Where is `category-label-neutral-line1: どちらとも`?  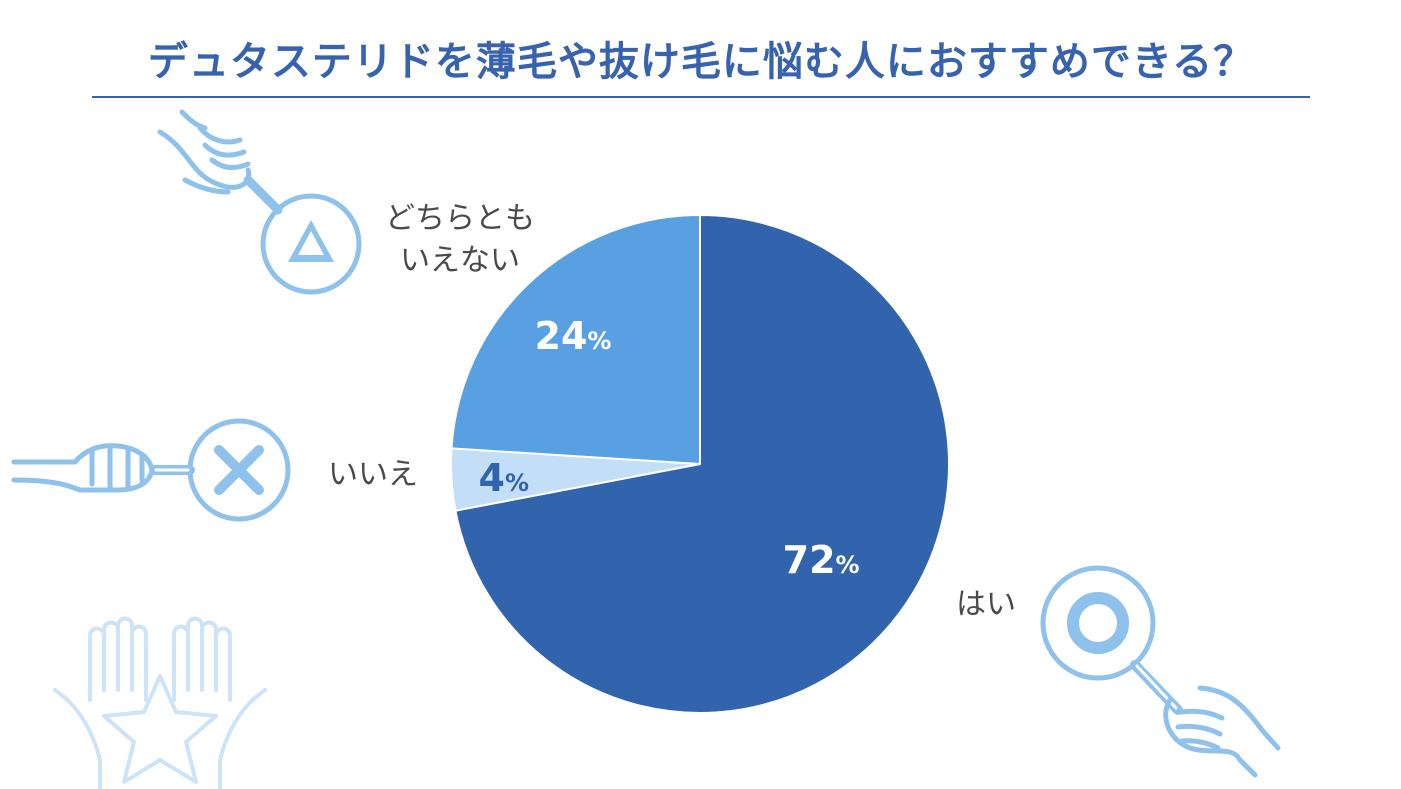
category-label-neutral-line1: どちらとも is located at coordinates (460, 218).